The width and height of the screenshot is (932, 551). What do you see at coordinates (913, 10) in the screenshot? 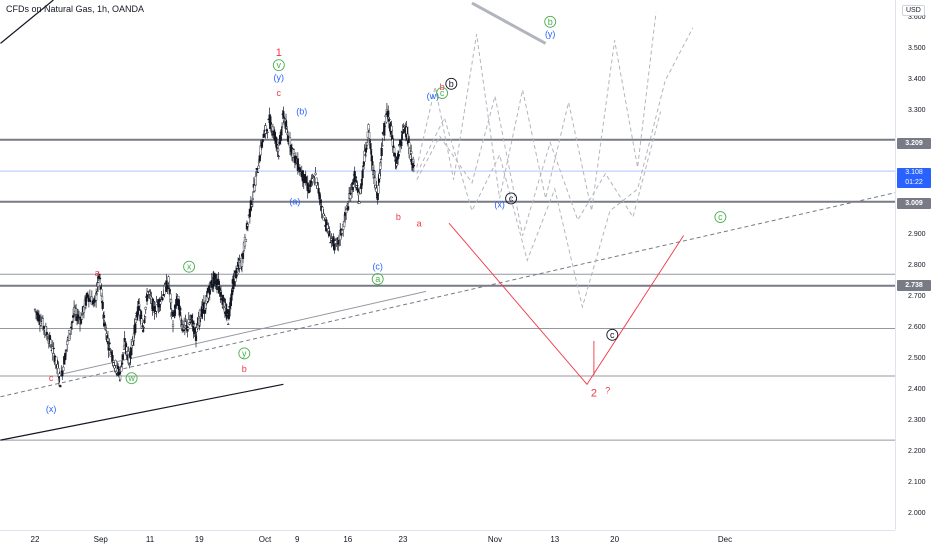
I see `currency-button: USD` at bounding box center [913, 10].